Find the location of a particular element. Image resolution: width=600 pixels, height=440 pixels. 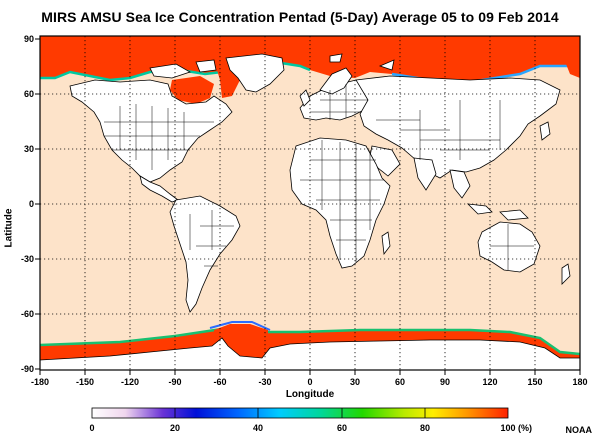

x-tick-label: -120 is located at coordinates (130, 382).